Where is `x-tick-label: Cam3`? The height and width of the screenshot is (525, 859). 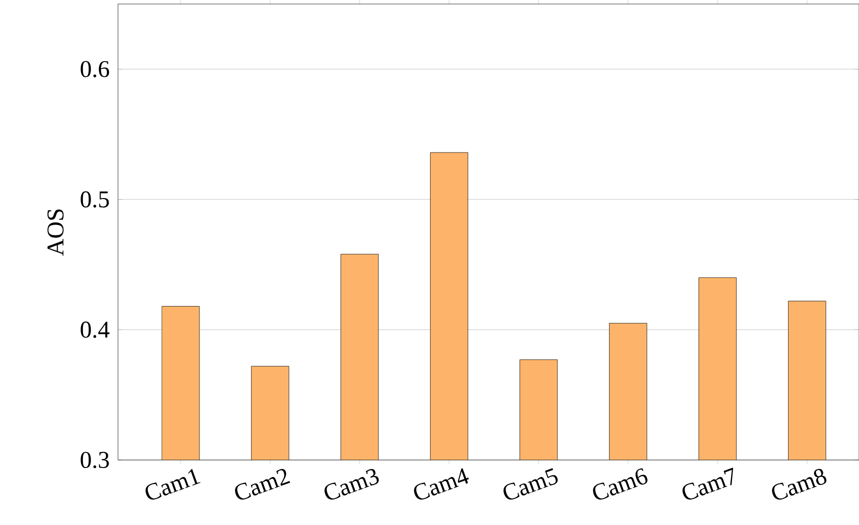
x-tick-label: Cam3 is located at coordinates (351, 484).